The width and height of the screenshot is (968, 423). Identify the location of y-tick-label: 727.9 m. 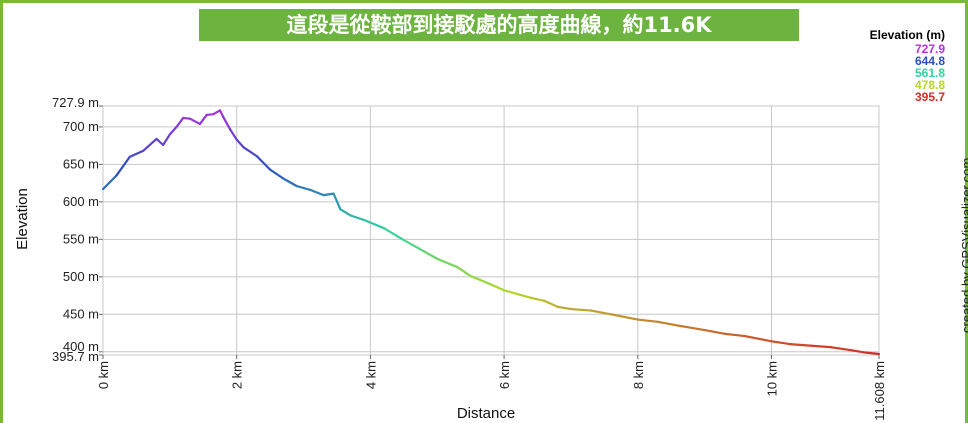
(75, 102).